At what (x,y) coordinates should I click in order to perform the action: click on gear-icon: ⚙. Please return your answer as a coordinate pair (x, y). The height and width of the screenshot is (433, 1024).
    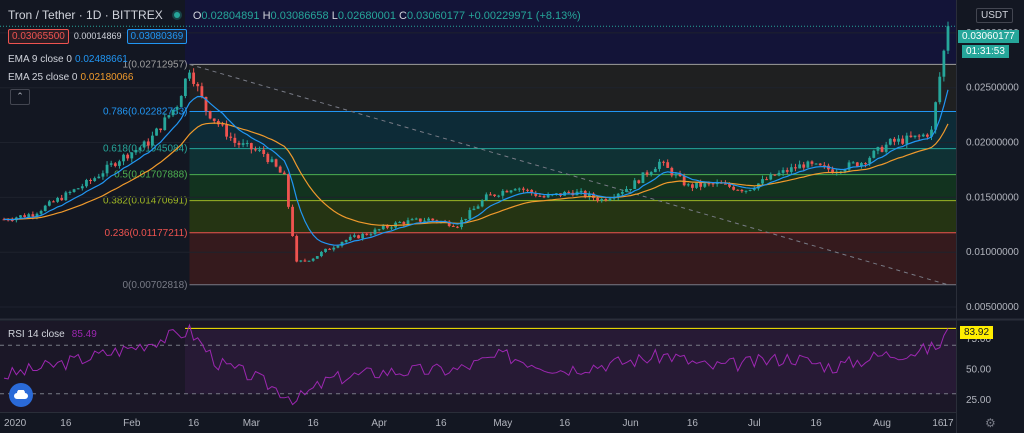
    Looking at the image, I should click on (990, 423).